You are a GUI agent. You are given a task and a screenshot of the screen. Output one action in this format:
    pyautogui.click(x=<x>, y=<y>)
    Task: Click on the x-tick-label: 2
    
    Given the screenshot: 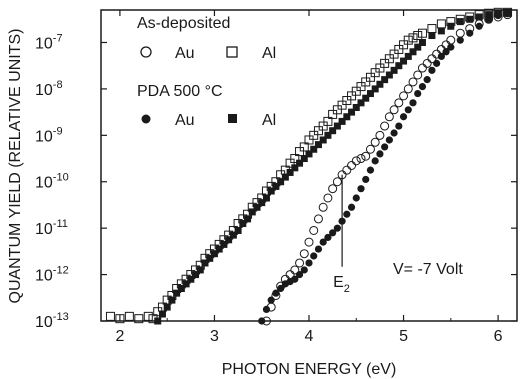 What is the action you would take?
    pyautogui.click(x=119, y=336)
    